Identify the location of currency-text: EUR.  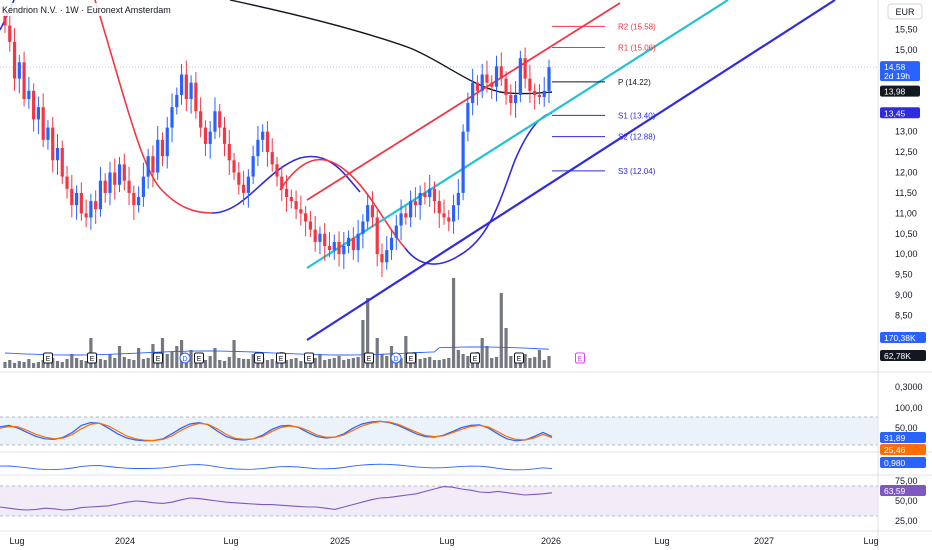
(905, 12).